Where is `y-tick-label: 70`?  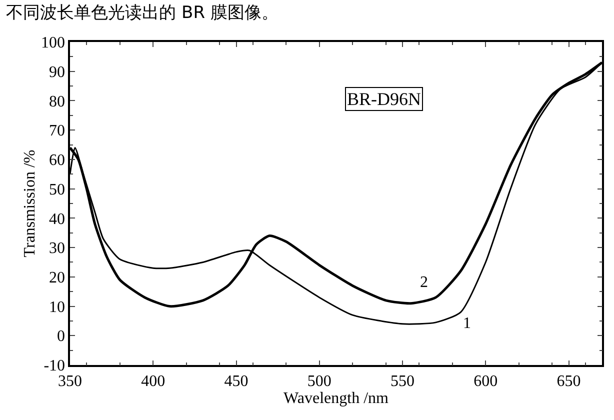
y-tick-label: 70 is located at coordinates (57, 131).